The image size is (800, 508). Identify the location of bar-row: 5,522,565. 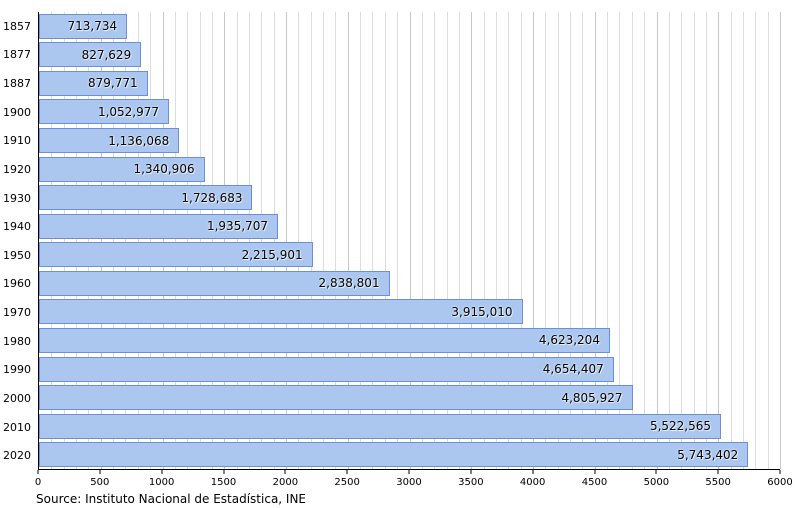
(409, 426).